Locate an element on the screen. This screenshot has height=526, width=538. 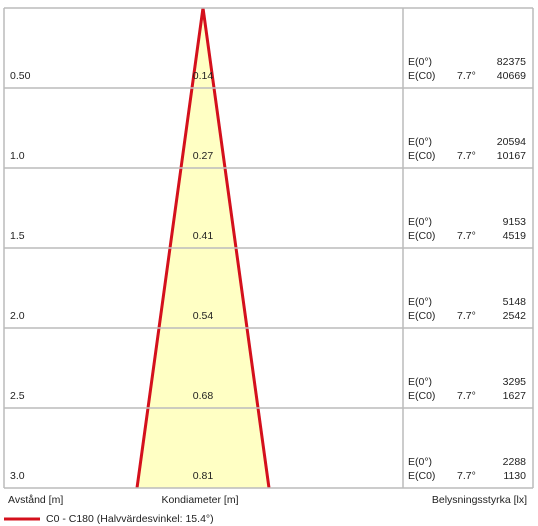
diameter: 0.81 is located at coordinates (203, 476).